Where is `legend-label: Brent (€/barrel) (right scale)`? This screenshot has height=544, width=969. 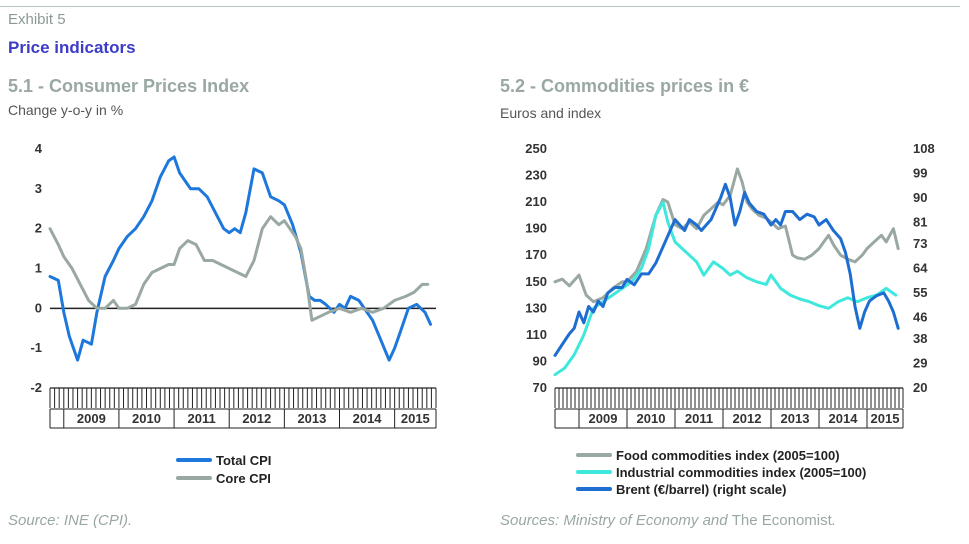 legend-label: Brent (€/barrel) (right scale) is located at coordinates (701, 489).